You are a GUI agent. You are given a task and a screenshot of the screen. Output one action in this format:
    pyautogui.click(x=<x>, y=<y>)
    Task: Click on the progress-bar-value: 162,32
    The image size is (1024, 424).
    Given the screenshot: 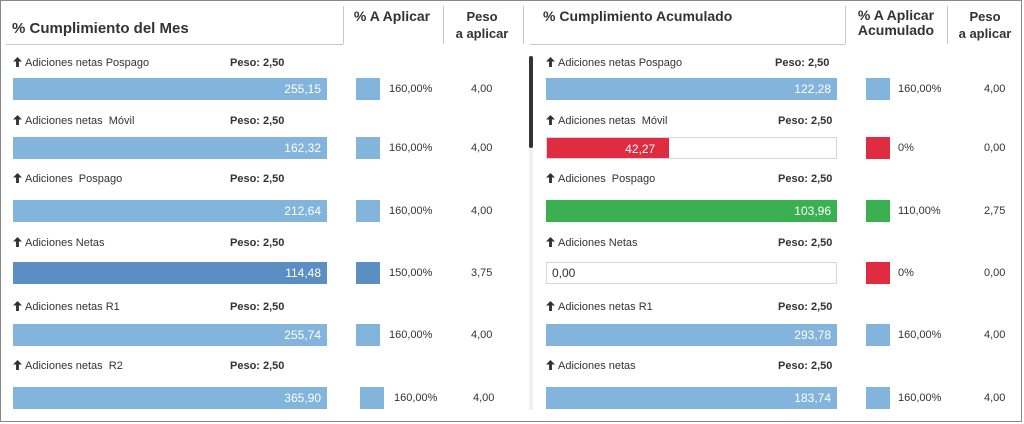 What is the action you would take?
    pyautogui.click(x=302, y=148)
    